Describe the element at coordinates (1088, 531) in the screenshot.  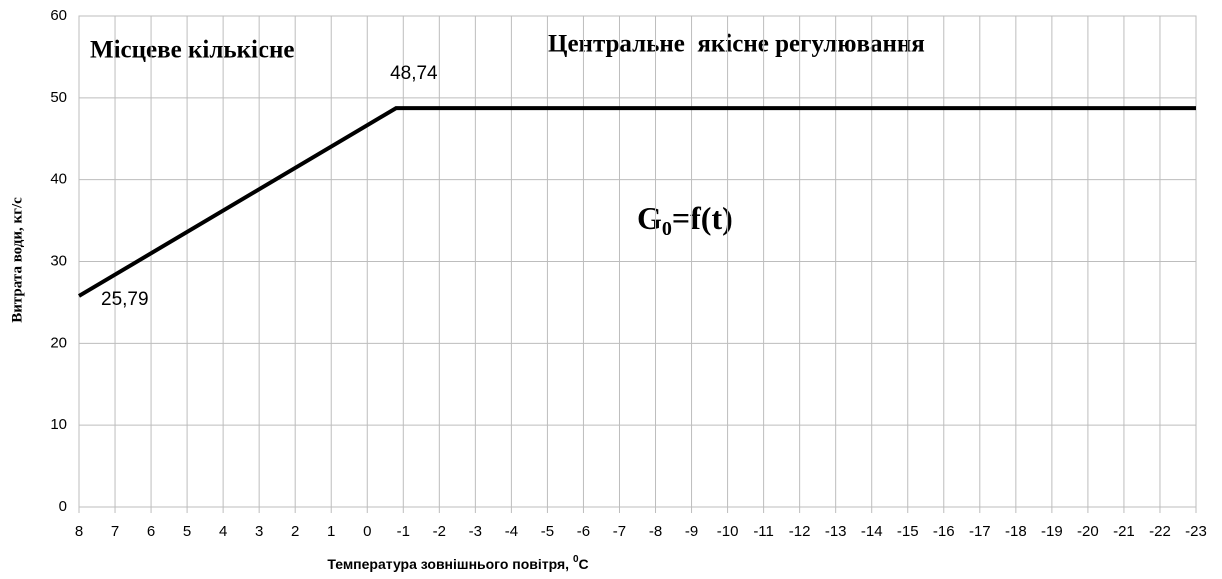
I see `x-tick-label: -20` at that location.